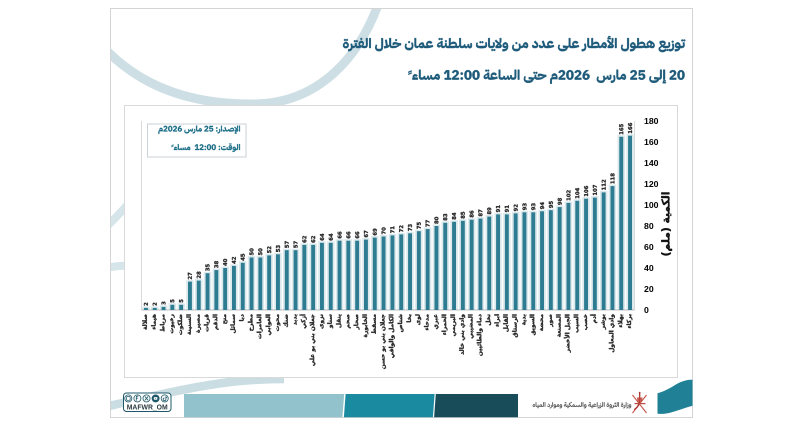  What do you see at coordinates (649, 289) in the screenshot?
I see `svg-text: 20` at bounding box center [649, 289].